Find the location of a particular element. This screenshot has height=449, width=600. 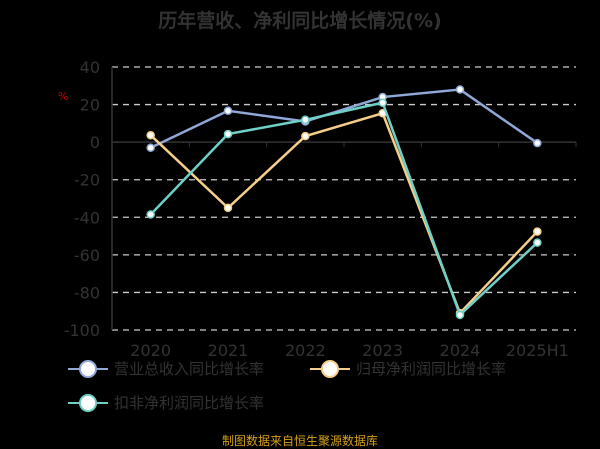

footer-source: 制图数据来自恒生聚源数据库 is located at coordinates (299, 441).